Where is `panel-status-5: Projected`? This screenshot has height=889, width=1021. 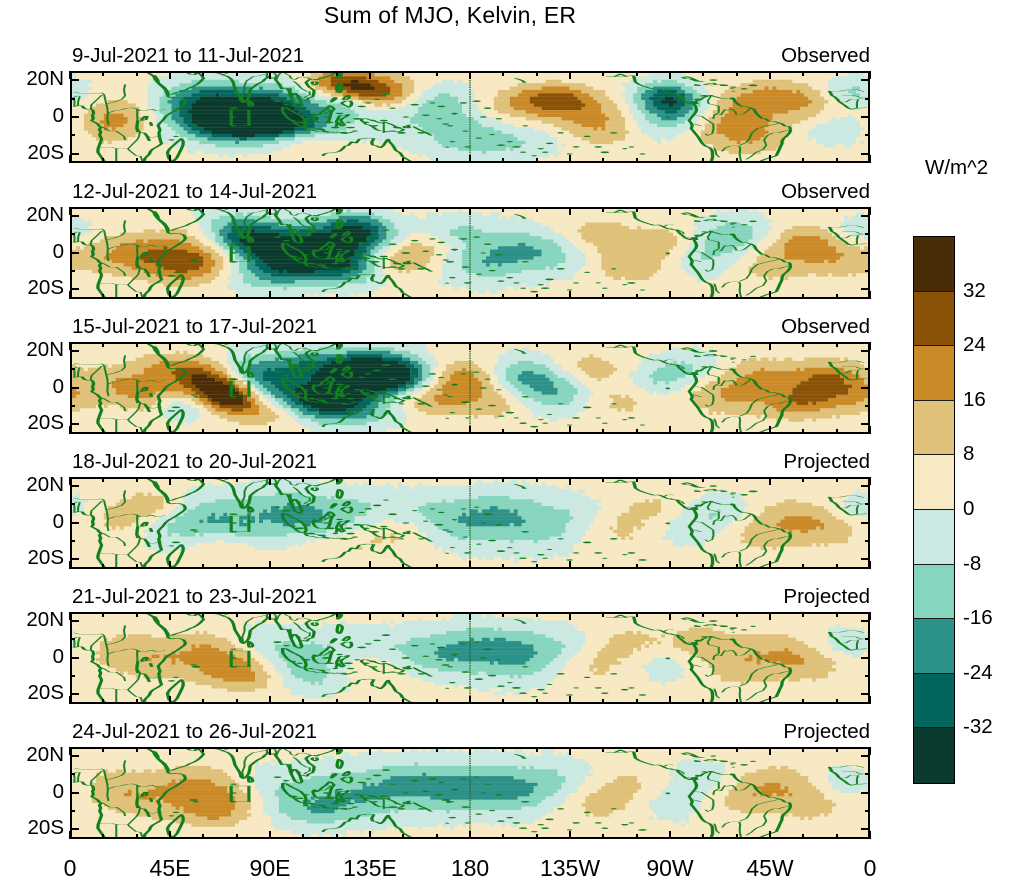 panel-status-5: Projected is located at coordinates (826, 596).